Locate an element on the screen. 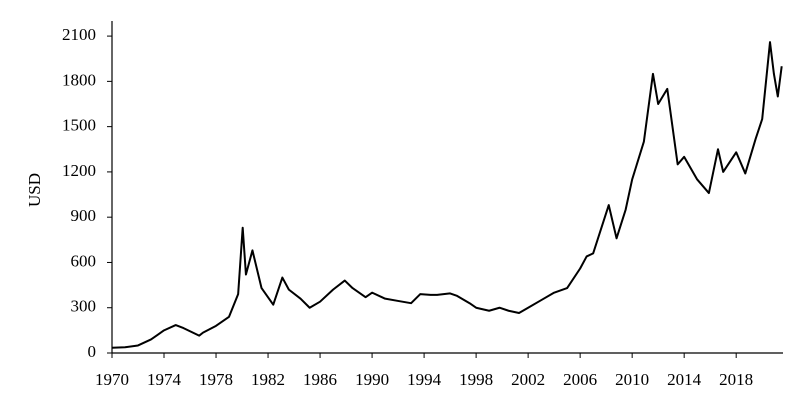 The width and height of the screenshot is (800, 401). x-tick-label: 2006 is located at coordinates (580, 379).